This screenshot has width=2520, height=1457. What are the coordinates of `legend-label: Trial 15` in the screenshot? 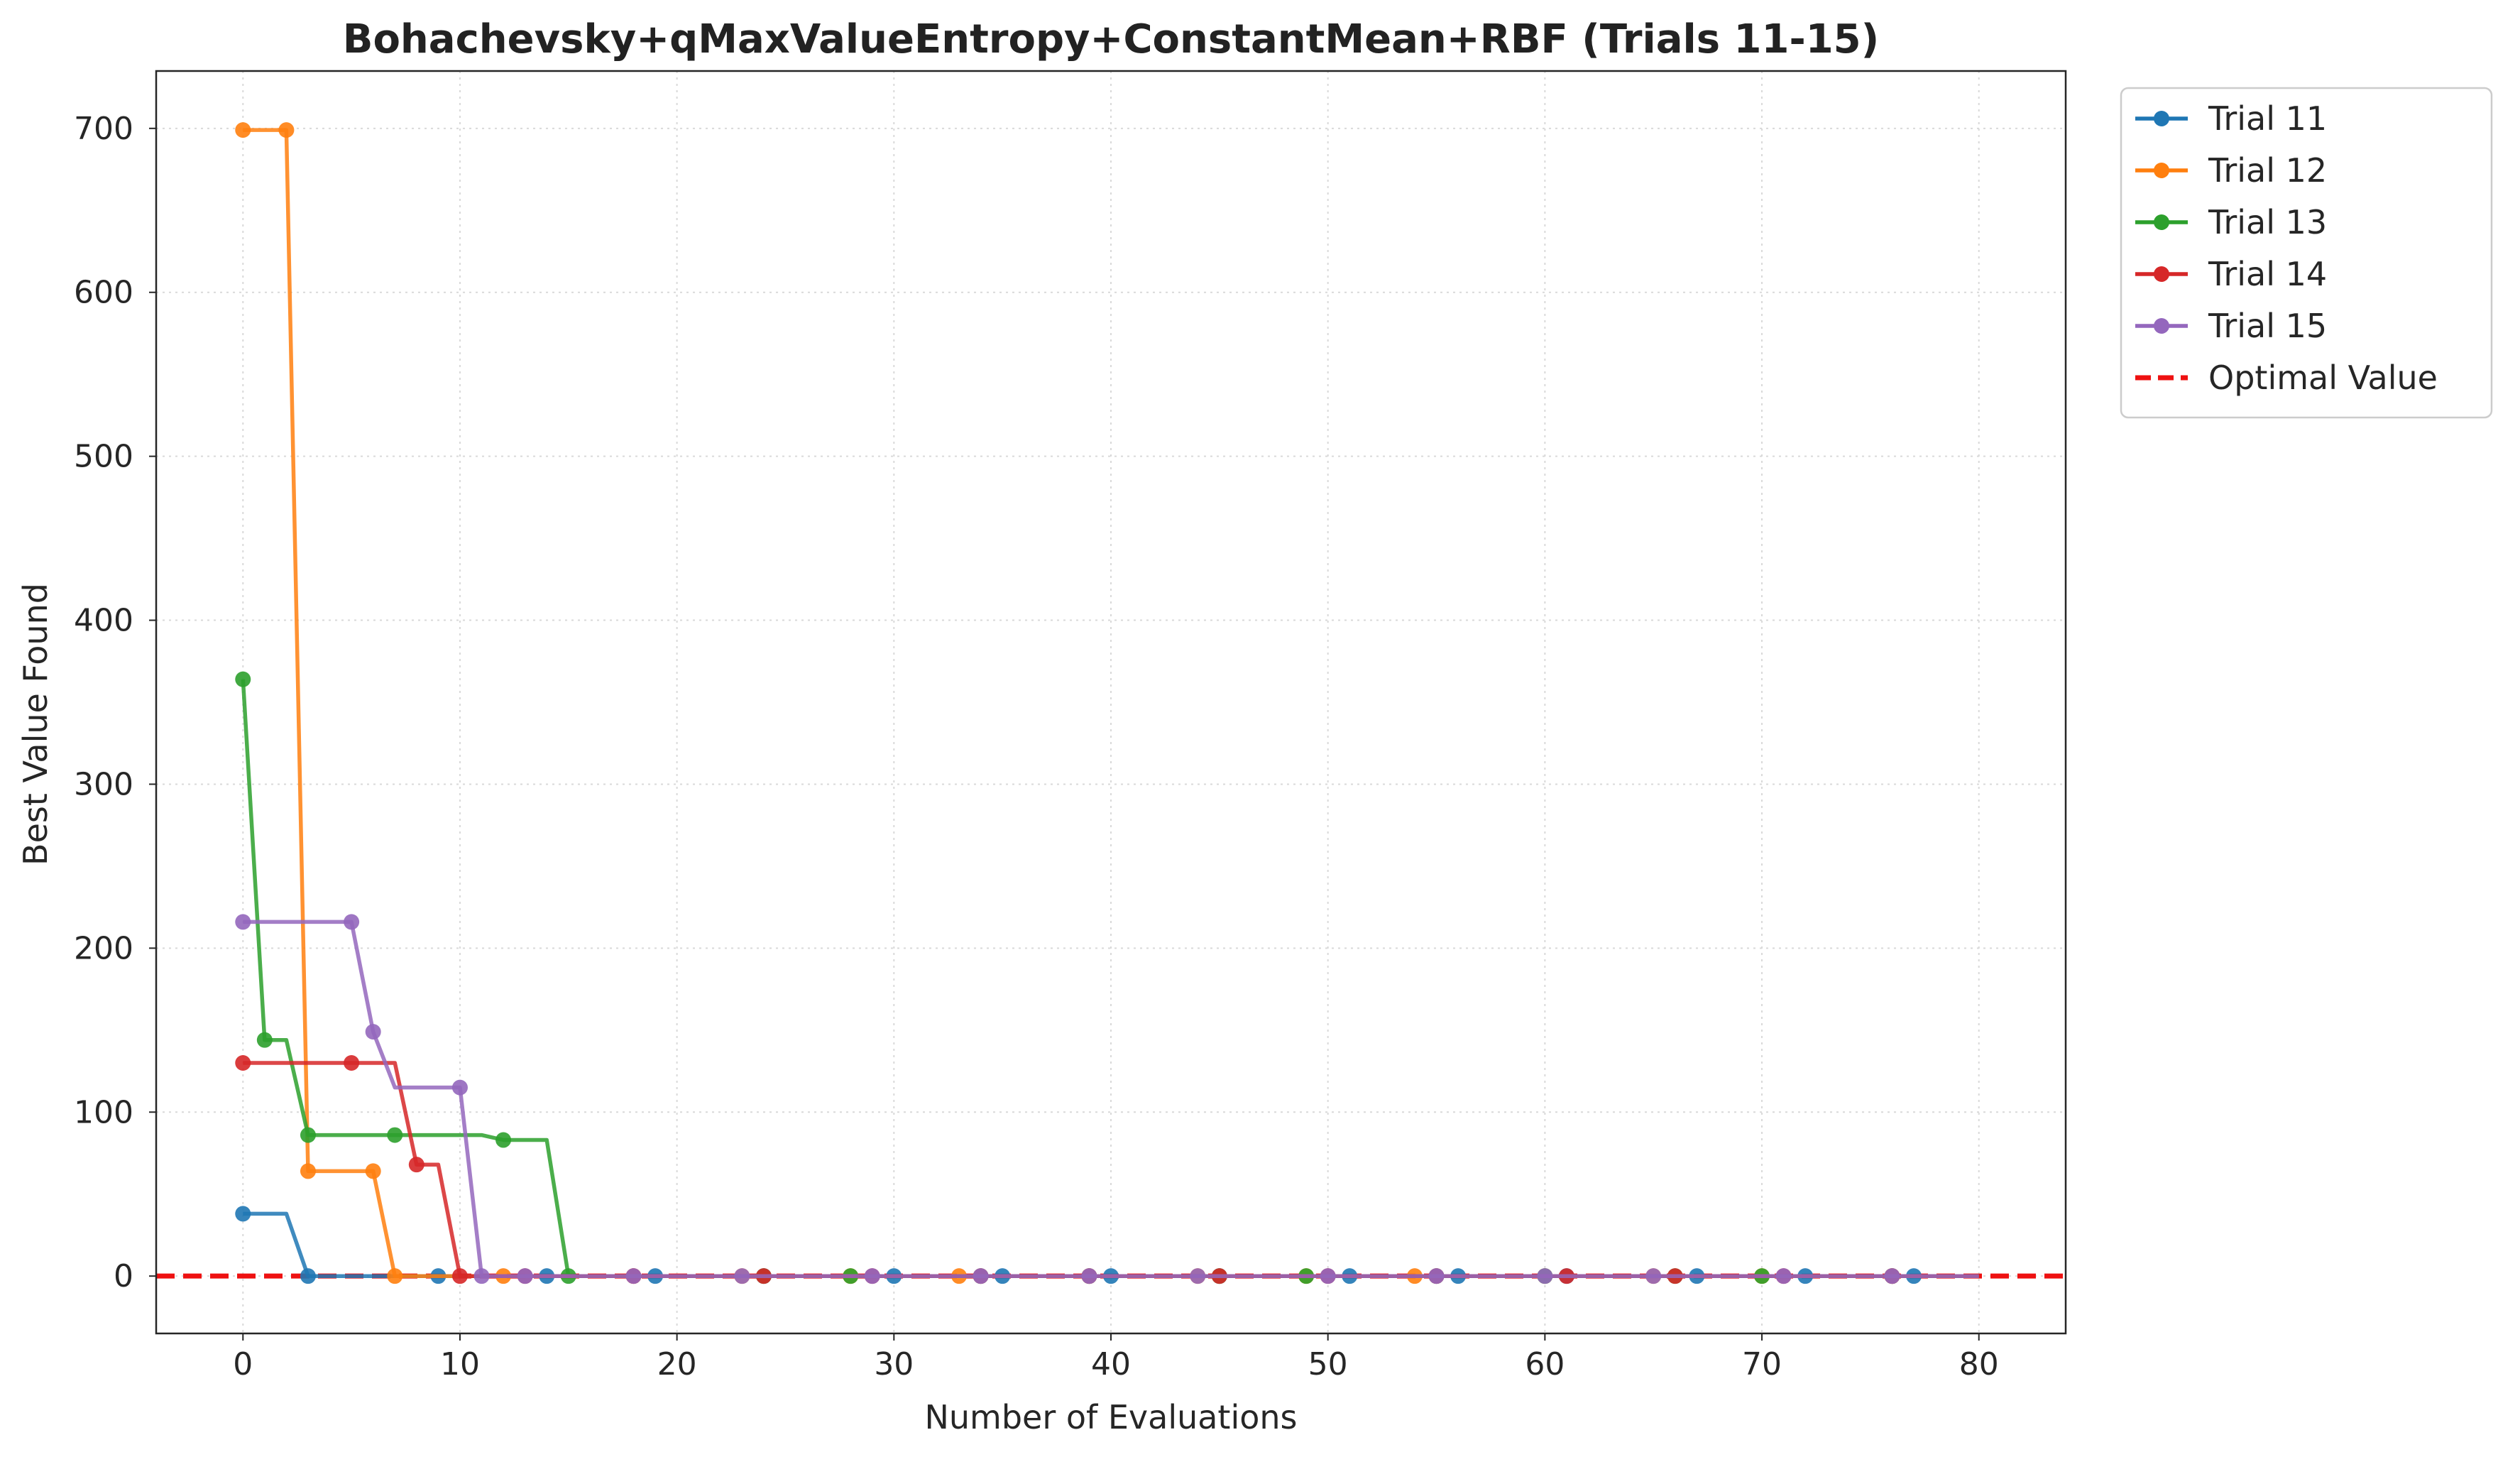 It's located at (2268, 326).